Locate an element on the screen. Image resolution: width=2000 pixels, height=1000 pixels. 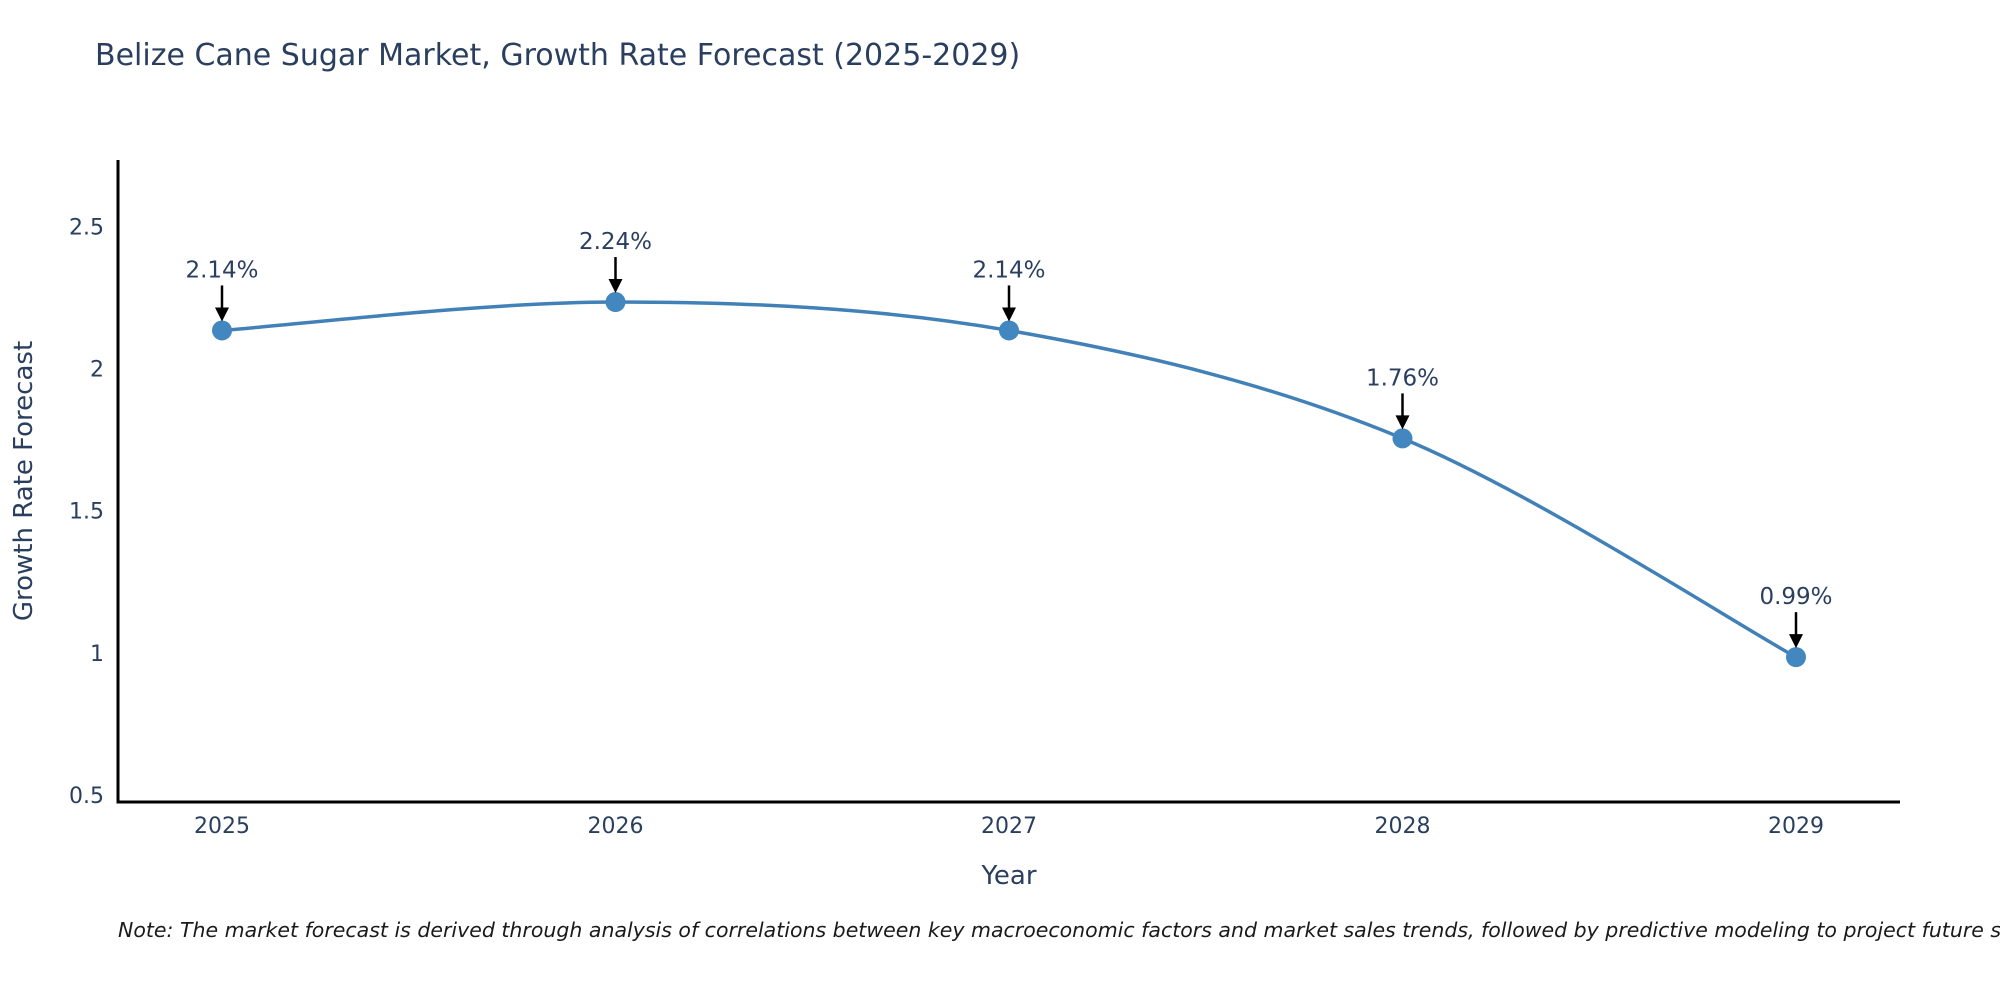
y-tick-label: 2 is located at coordinates (97, 370).